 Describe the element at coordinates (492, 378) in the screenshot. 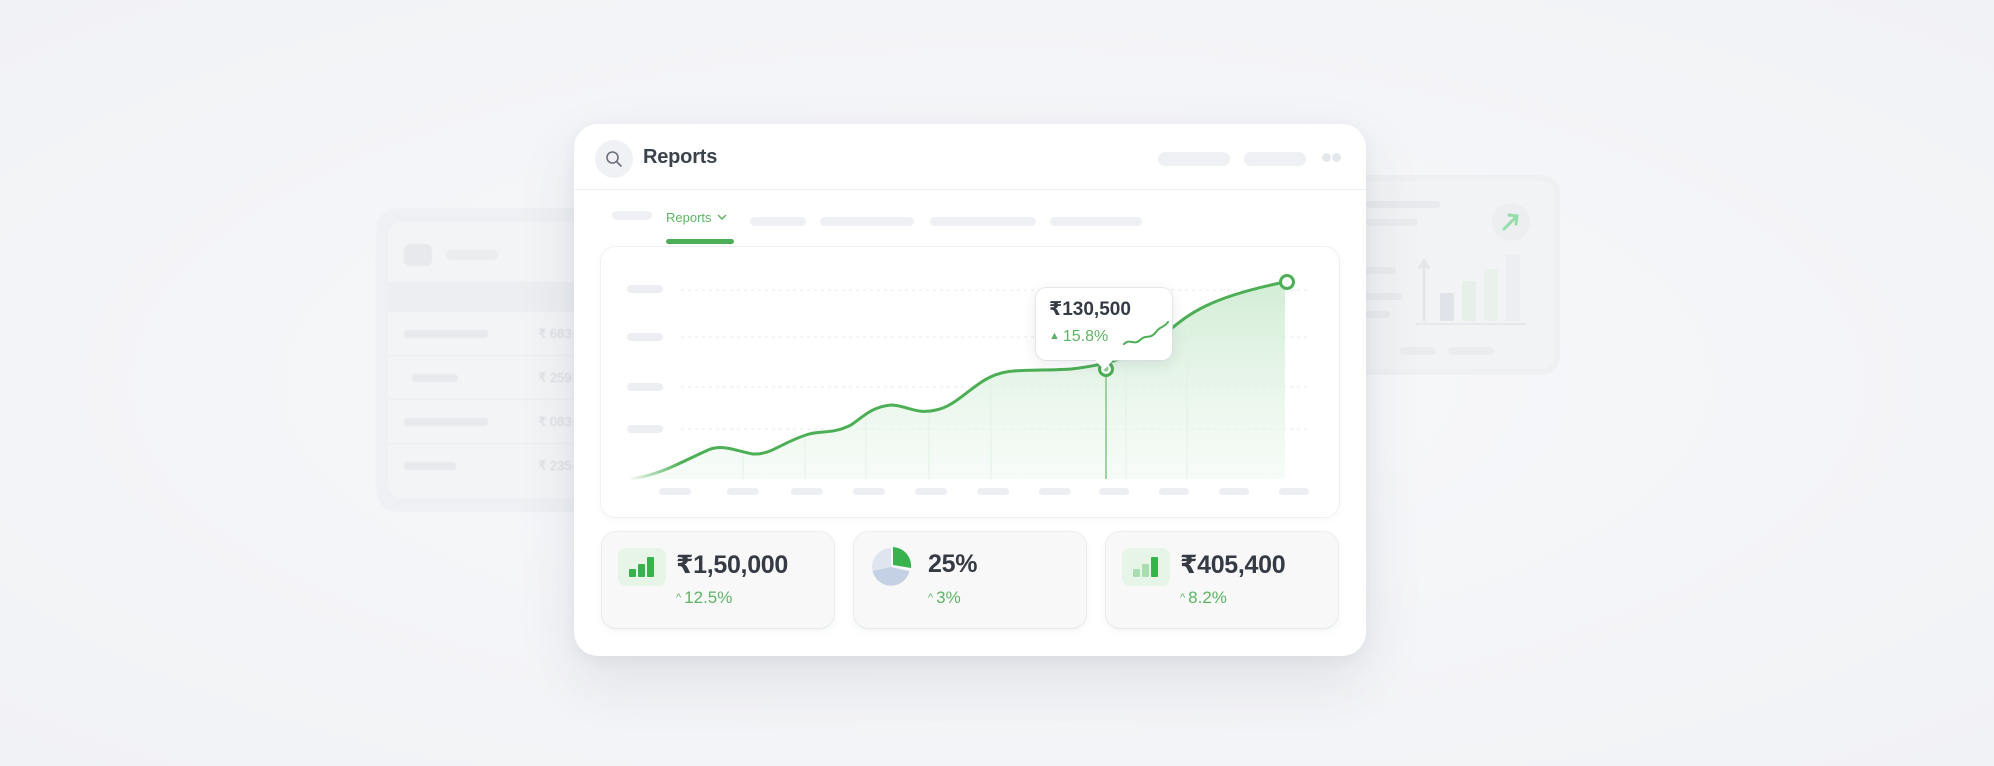

I see `table-row: ₹ 259·6` at that location.